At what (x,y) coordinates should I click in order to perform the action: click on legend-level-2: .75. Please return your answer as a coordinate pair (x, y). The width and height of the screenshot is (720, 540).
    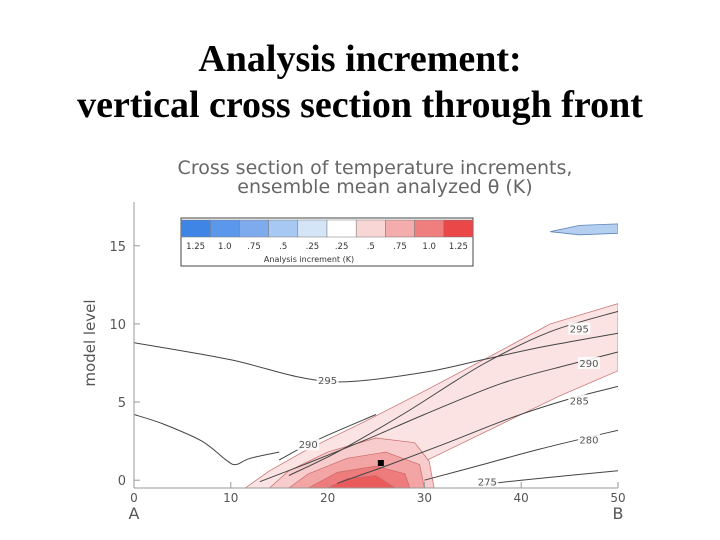
    Looking at the image, I should click on (254, 247).